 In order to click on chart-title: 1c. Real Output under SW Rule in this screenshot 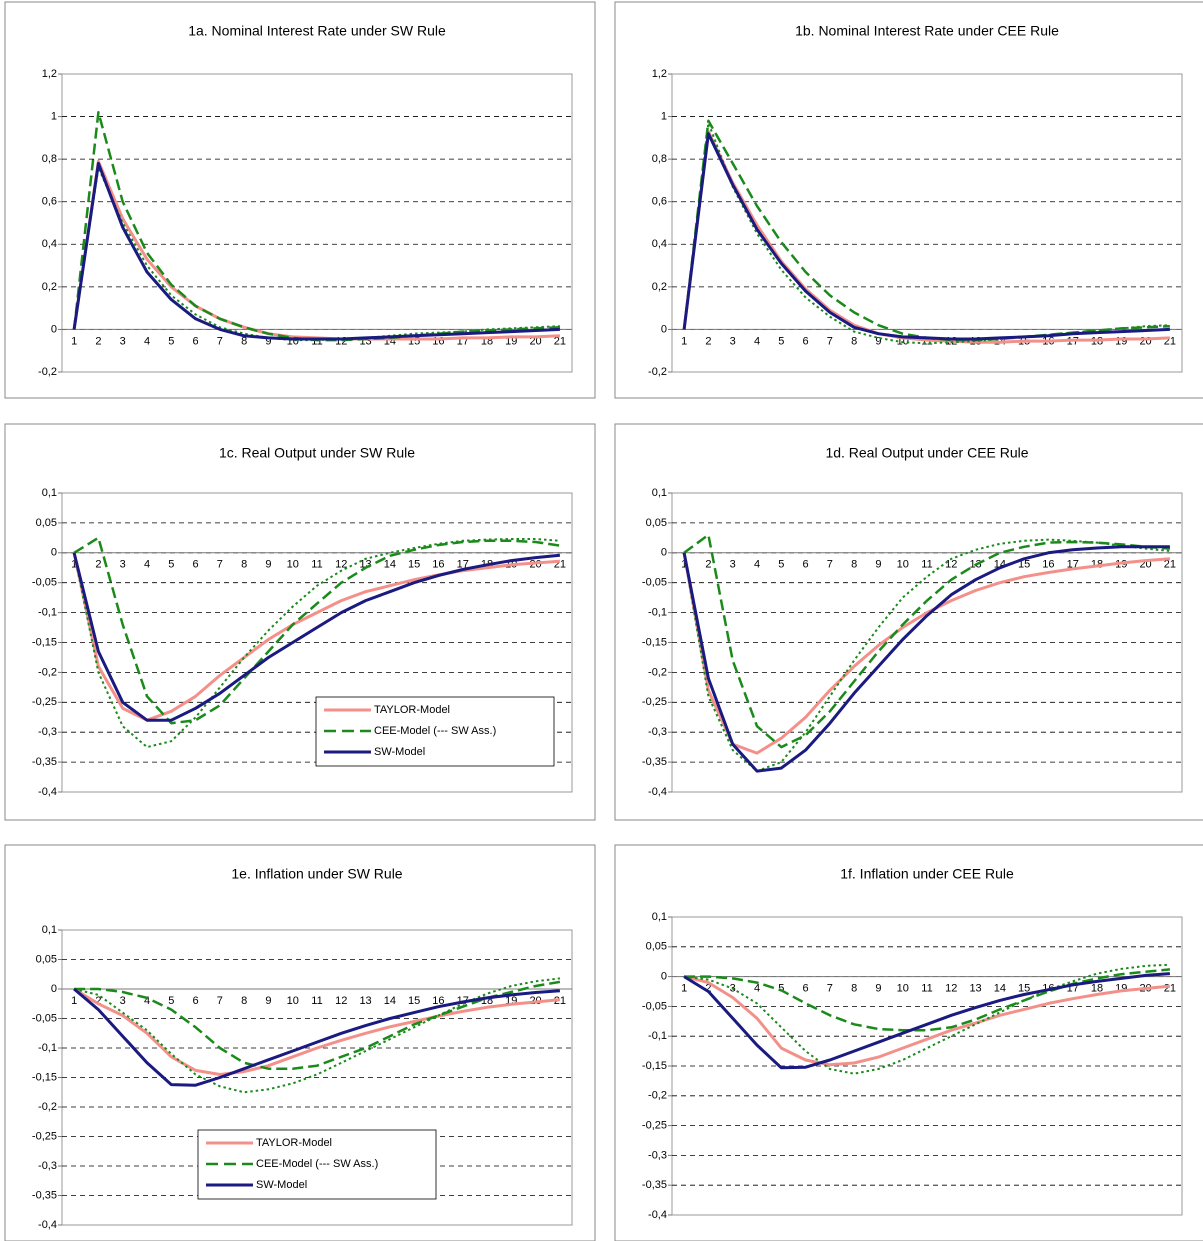, I will do `click(317, 453)`.